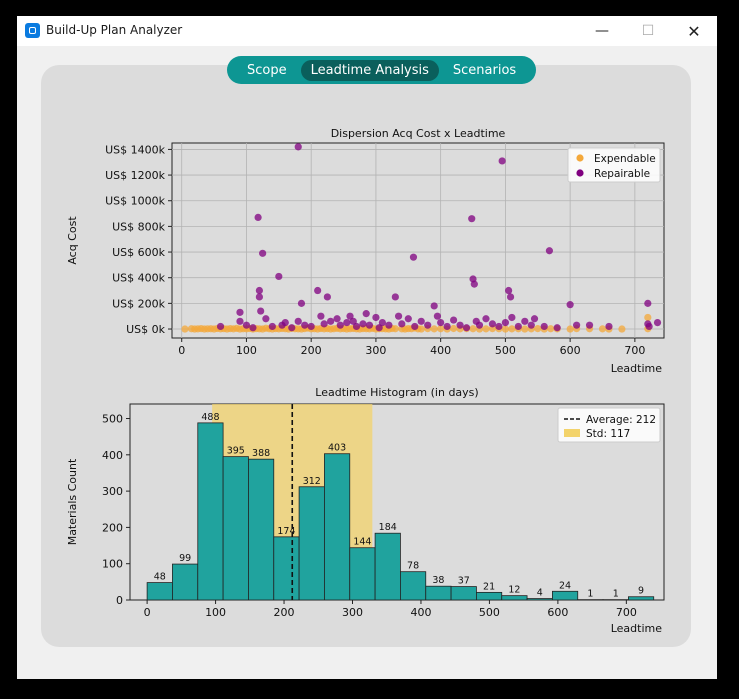 This screenshot has height=699, width=739. What do you see at coordinates (284, 612) in the screenshot?
I see `histogram-x-tick-label: 200` at bounding box center [284, 612].